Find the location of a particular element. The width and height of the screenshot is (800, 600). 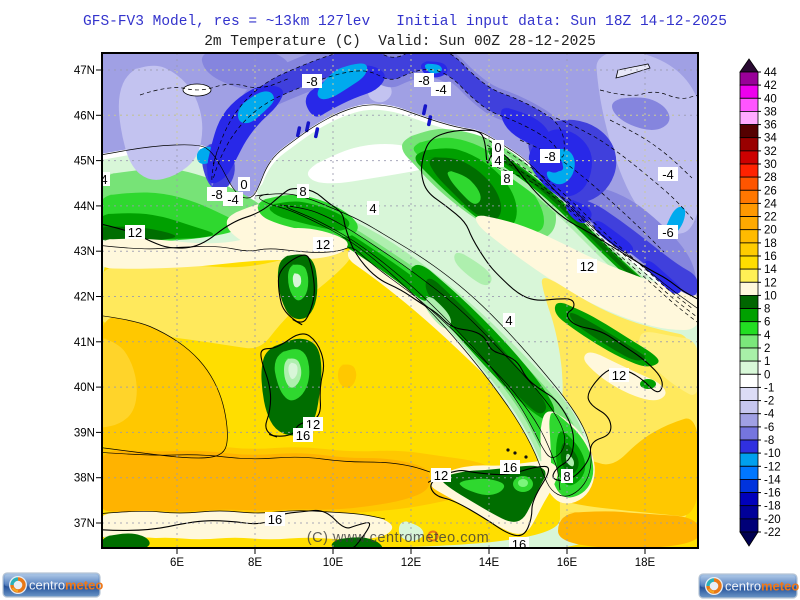

svg-text: 16E is located at coordinates (567, 563).